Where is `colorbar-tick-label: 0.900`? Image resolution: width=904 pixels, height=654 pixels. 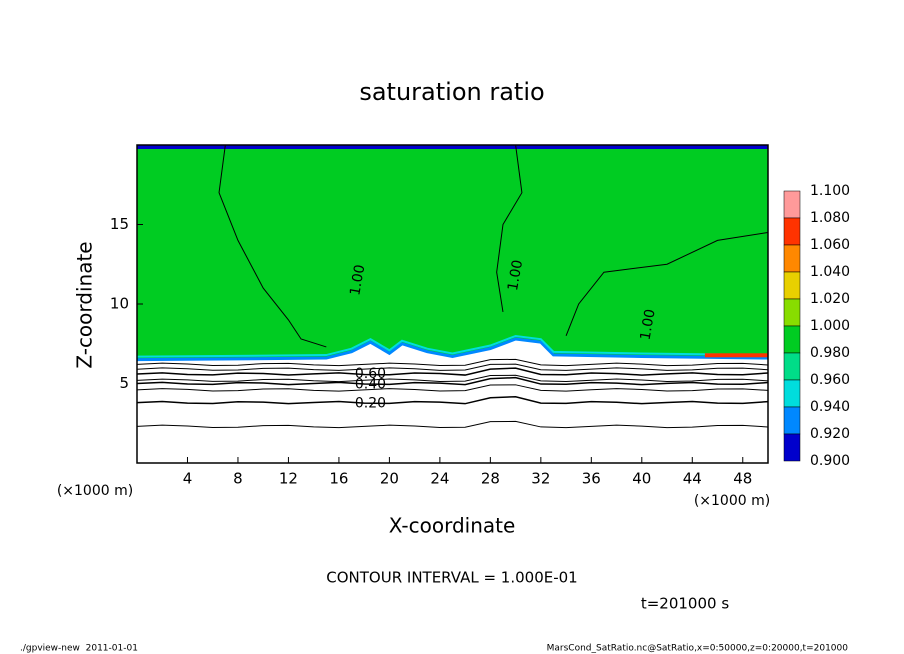
colorbar-tick-label: 0.900 is located at coordinates (830, 461).